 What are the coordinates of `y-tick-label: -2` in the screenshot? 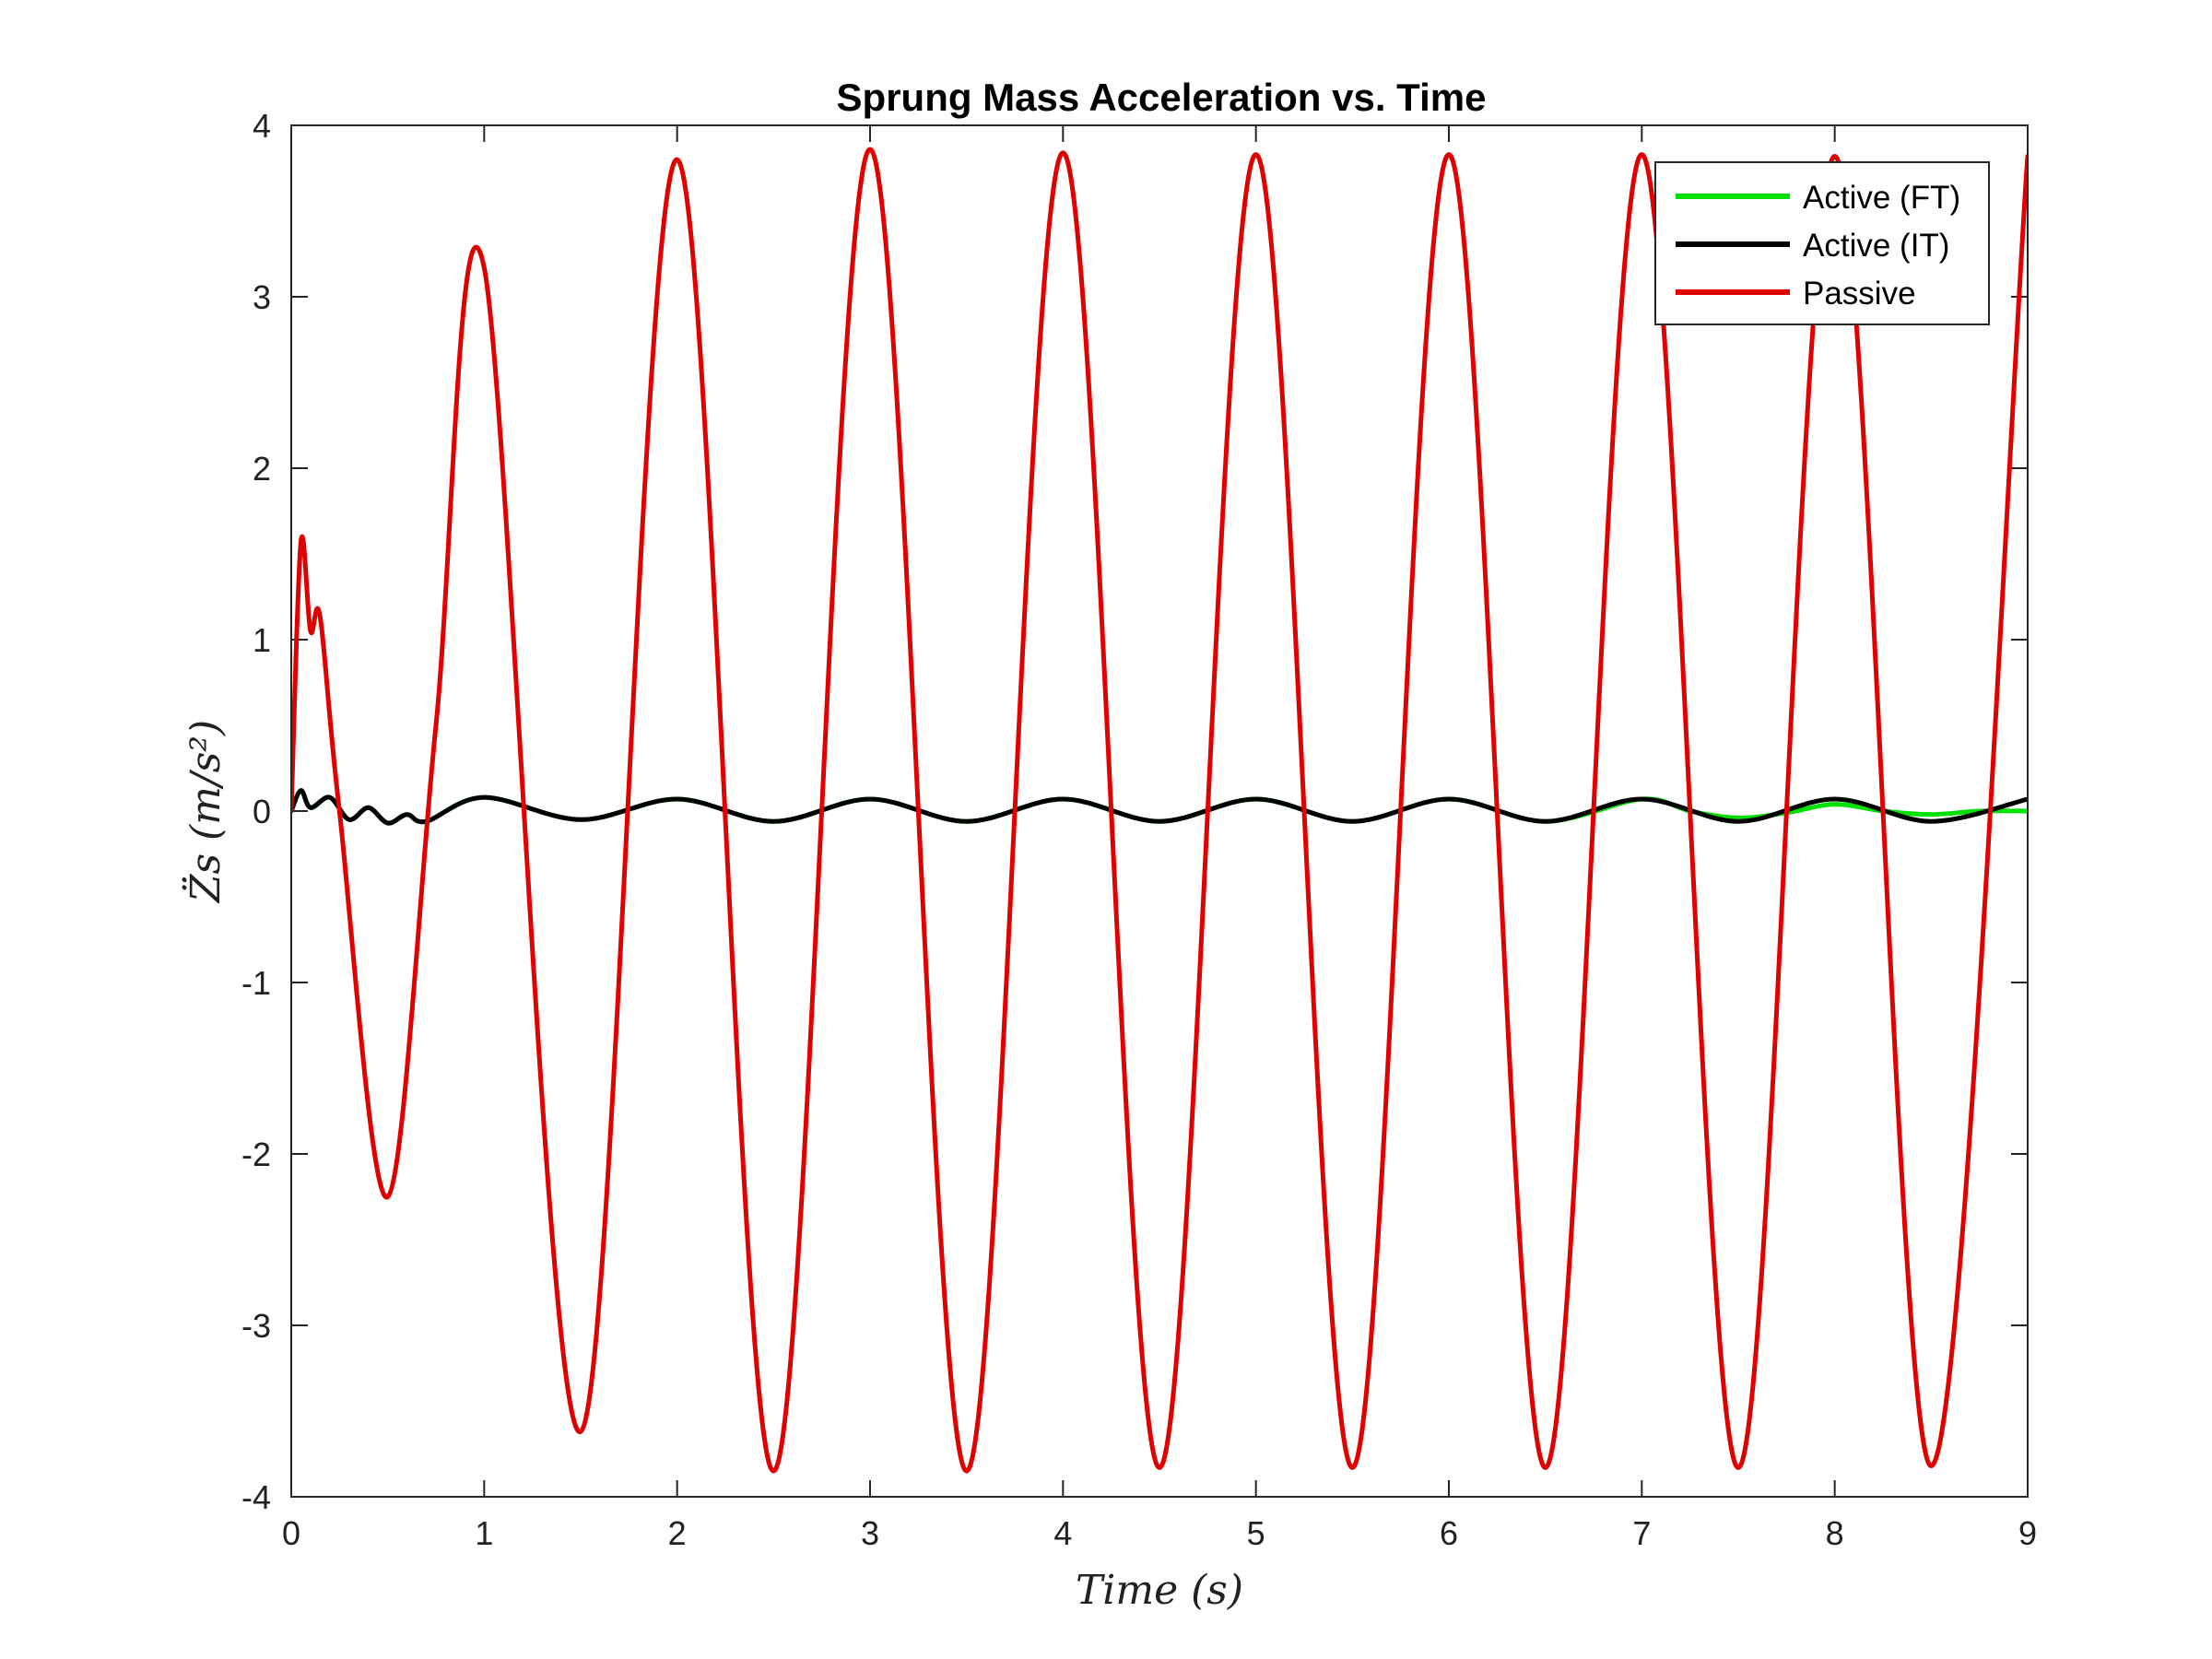 It's located at (256, 1154).